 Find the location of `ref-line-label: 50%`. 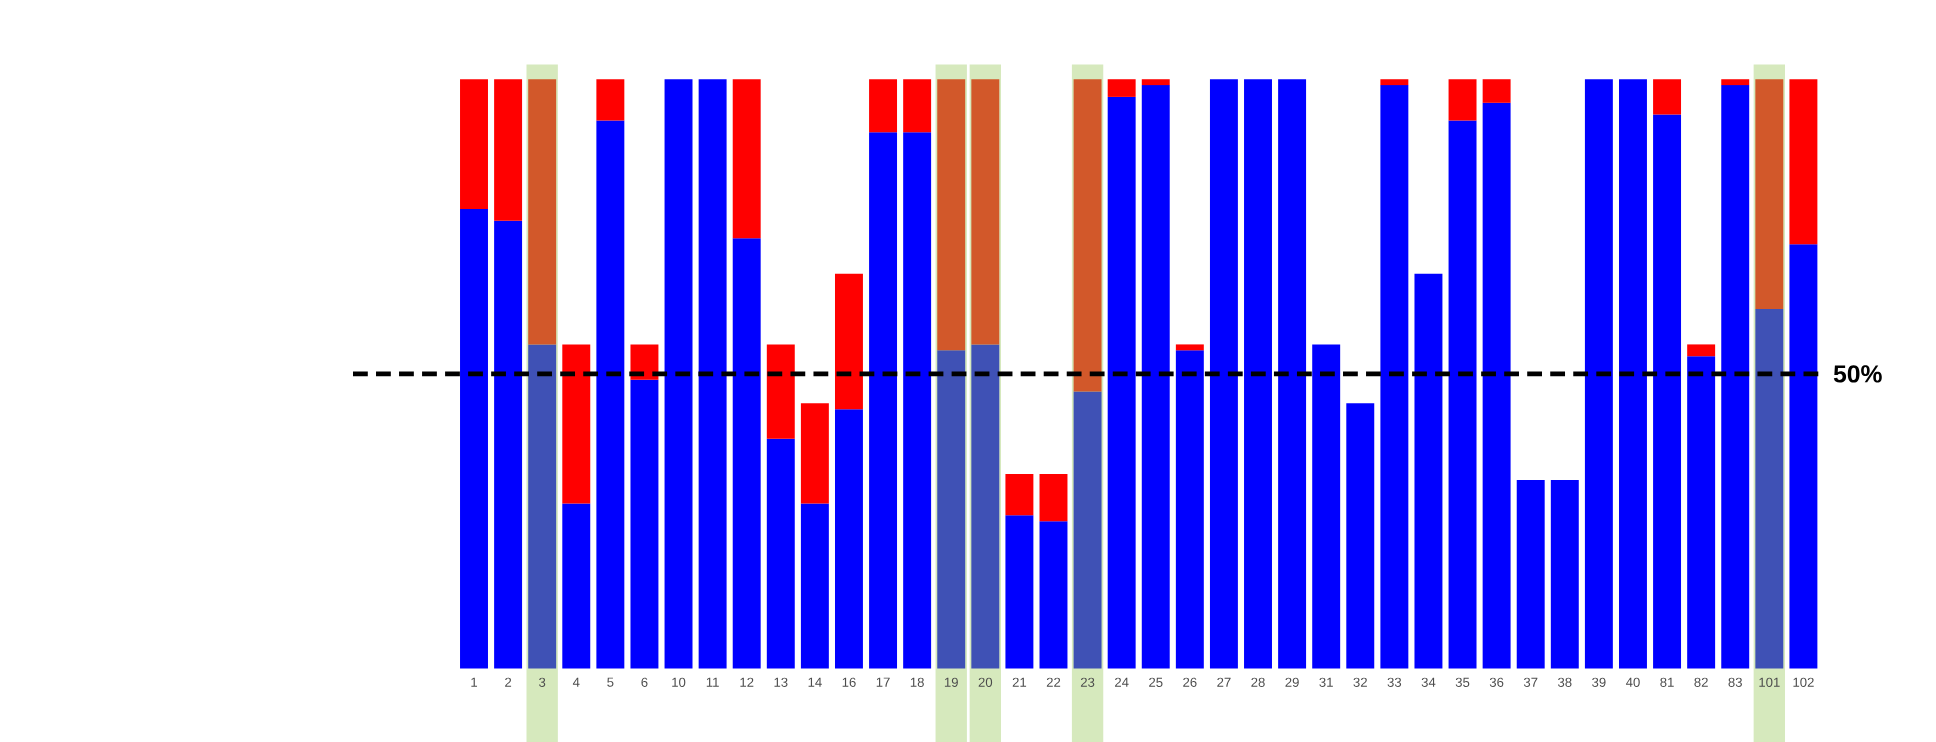

ref-line-label: 50% is located at coordinates (1857, 373).